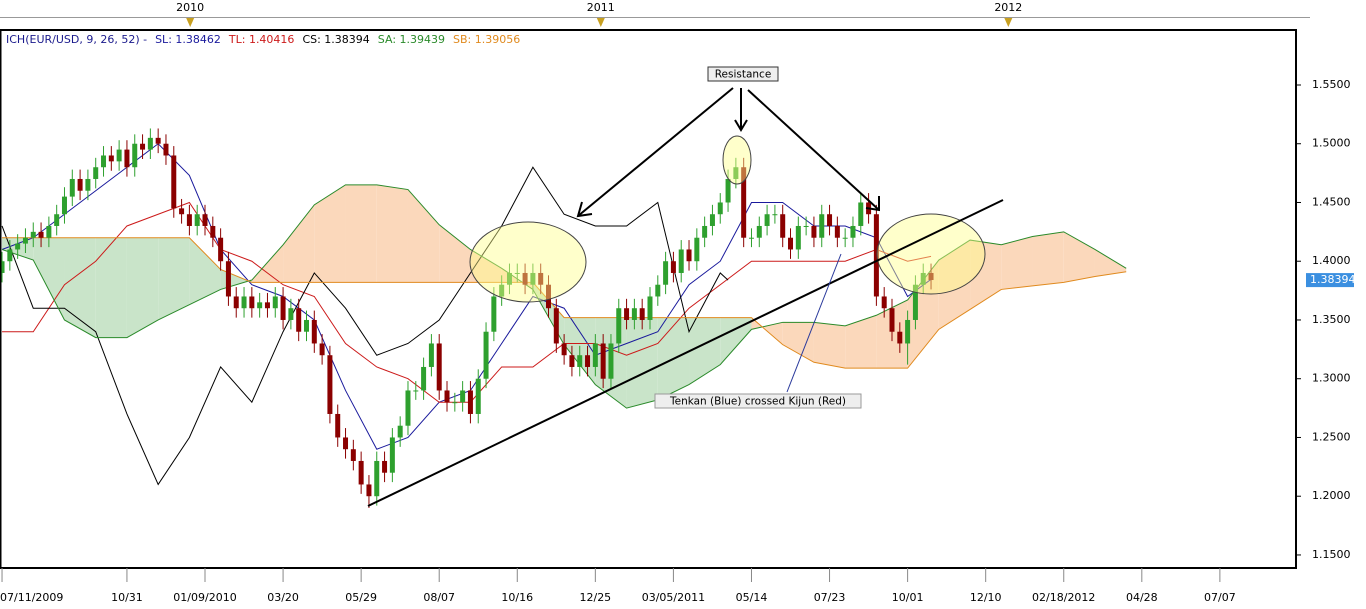 Image resolution: width=1366 pixels, height=609 pixels. Describe the element at coordinates (813, 150) in the screenshot. I see `arrow` at that location.